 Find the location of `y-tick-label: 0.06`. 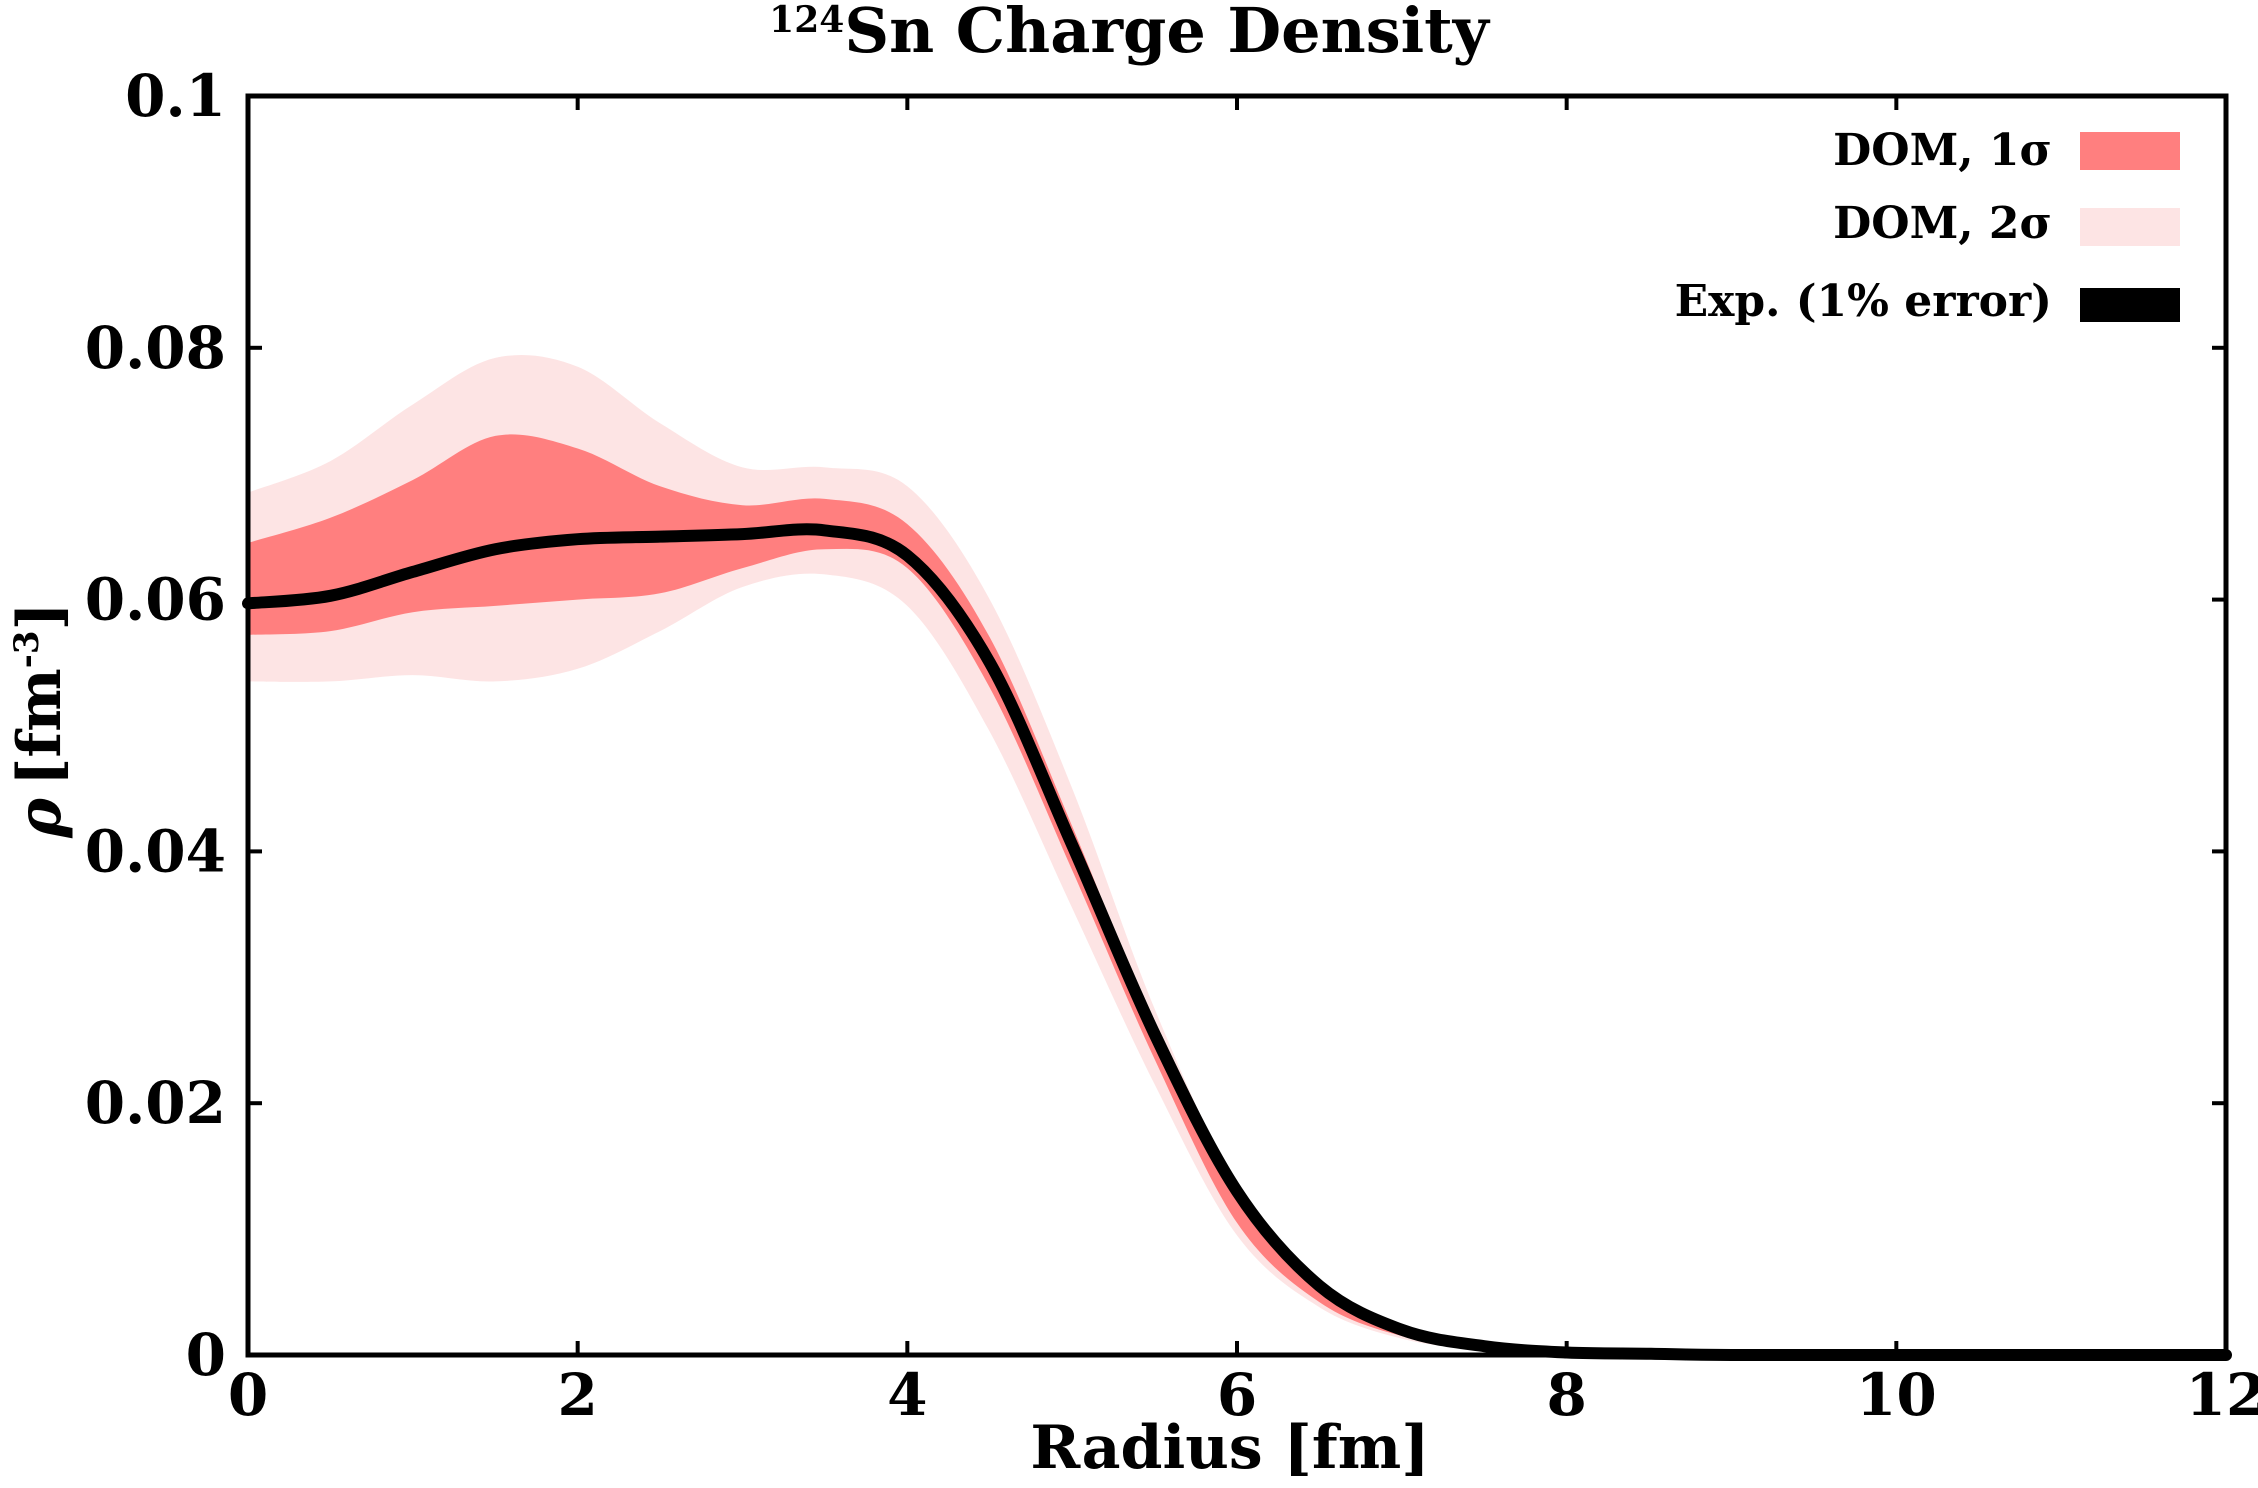

y-tick-label: 0.06 is located at coordinates (155, 600).